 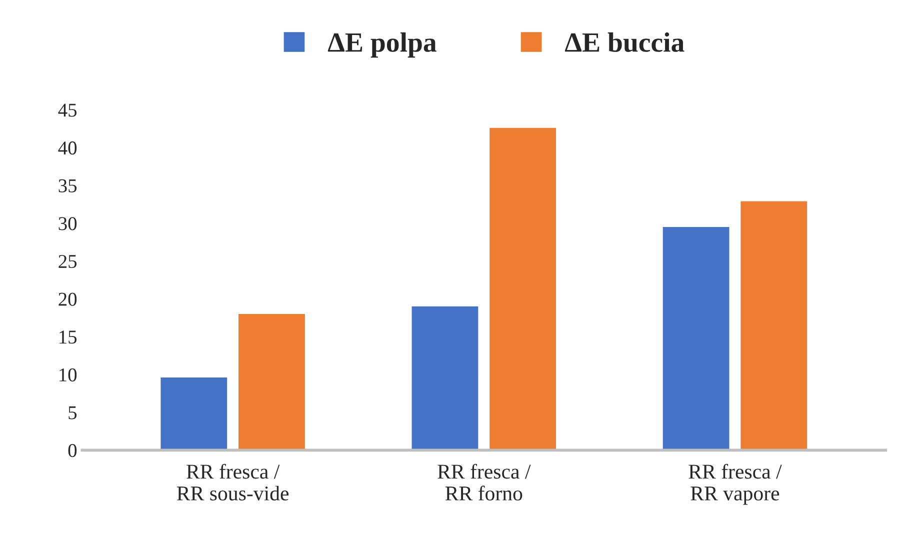 I want to click on y-tick-label: 30, so click(x=67, y=223).